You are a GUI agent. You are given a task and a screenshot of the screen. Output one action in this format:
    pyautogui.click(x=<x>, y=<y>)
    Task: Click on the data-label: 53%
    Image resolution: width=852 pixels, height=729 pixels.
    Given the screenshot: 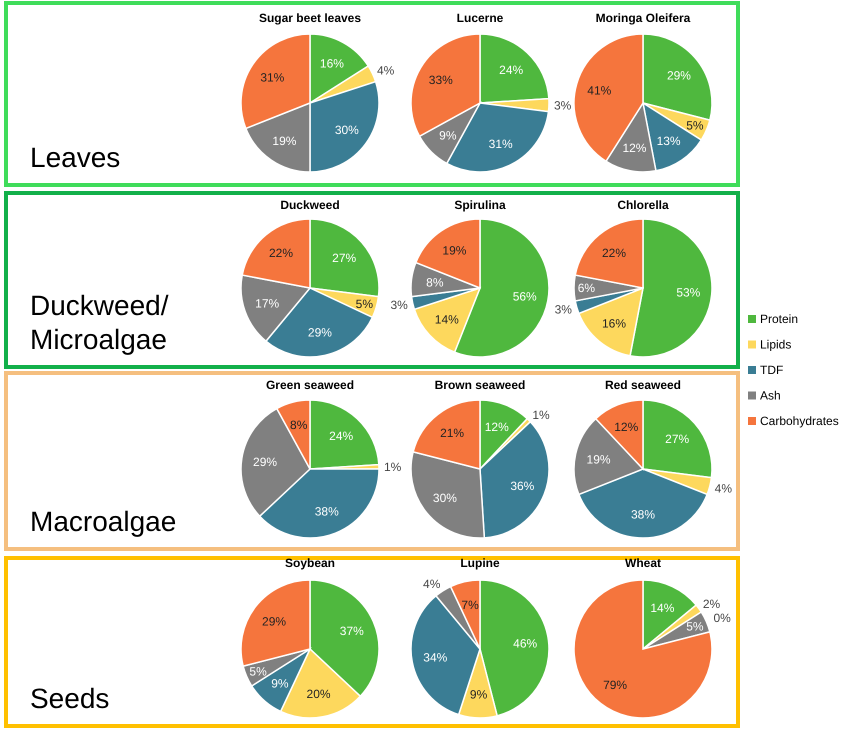 What is the action you would take?
    pyautogui.click(x=688, y=292)
    